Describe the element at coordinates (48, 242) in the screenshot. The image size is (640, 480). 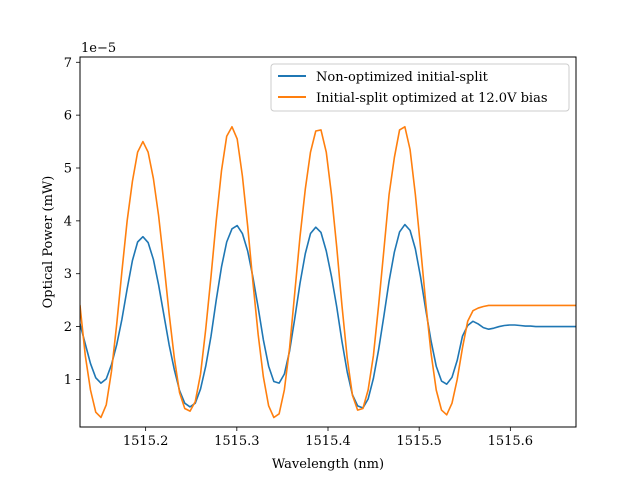
I see `y-axis-label: Optical Power (mW)` at that location.